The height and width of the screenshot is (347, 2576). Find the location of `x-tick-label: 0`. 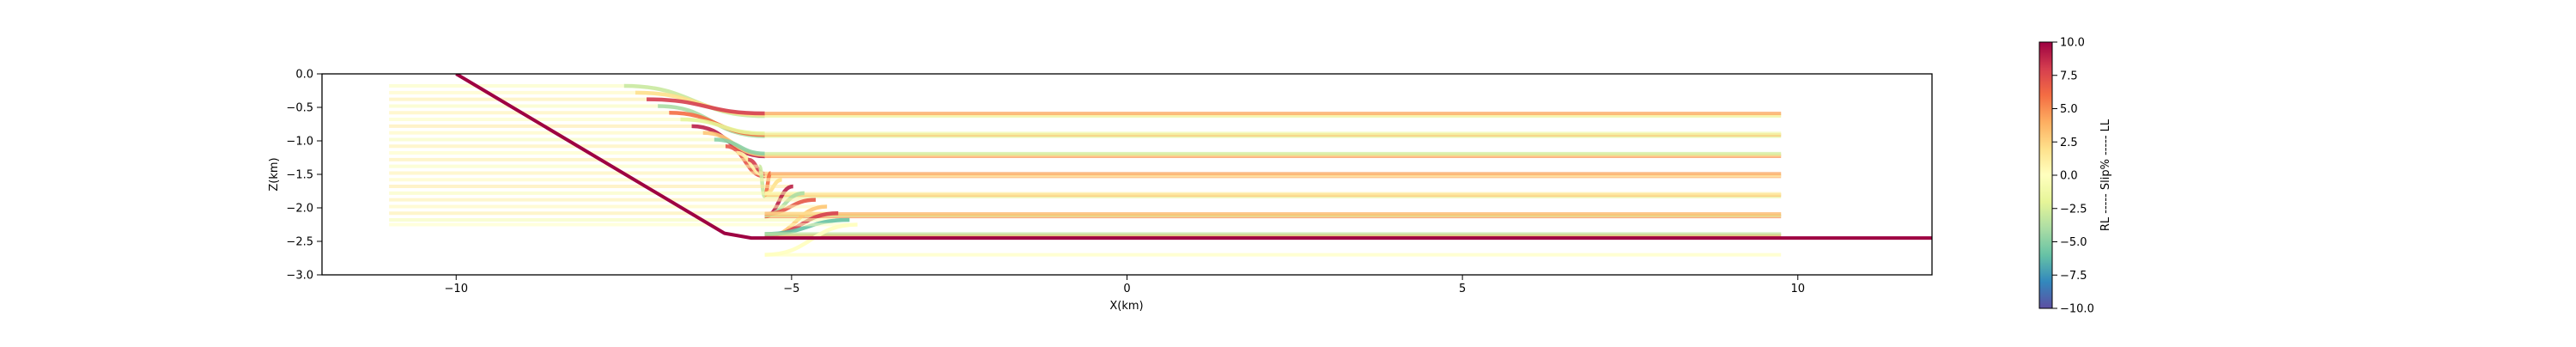

x-tick-label: 0 is located at coordinates (1126, 289).